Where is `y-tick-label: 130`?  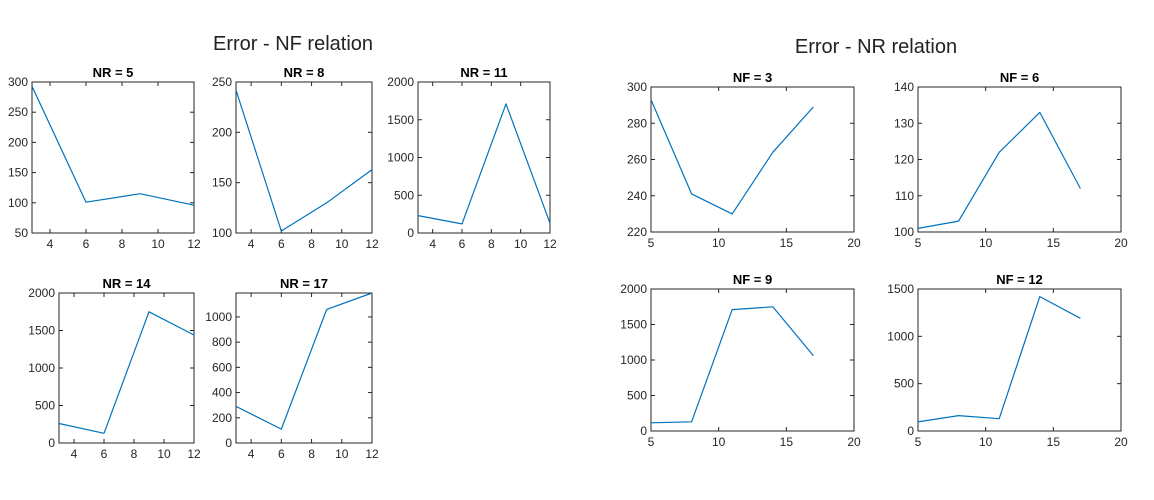
y-tick-label: 130 is located at coordinates (904, 123).